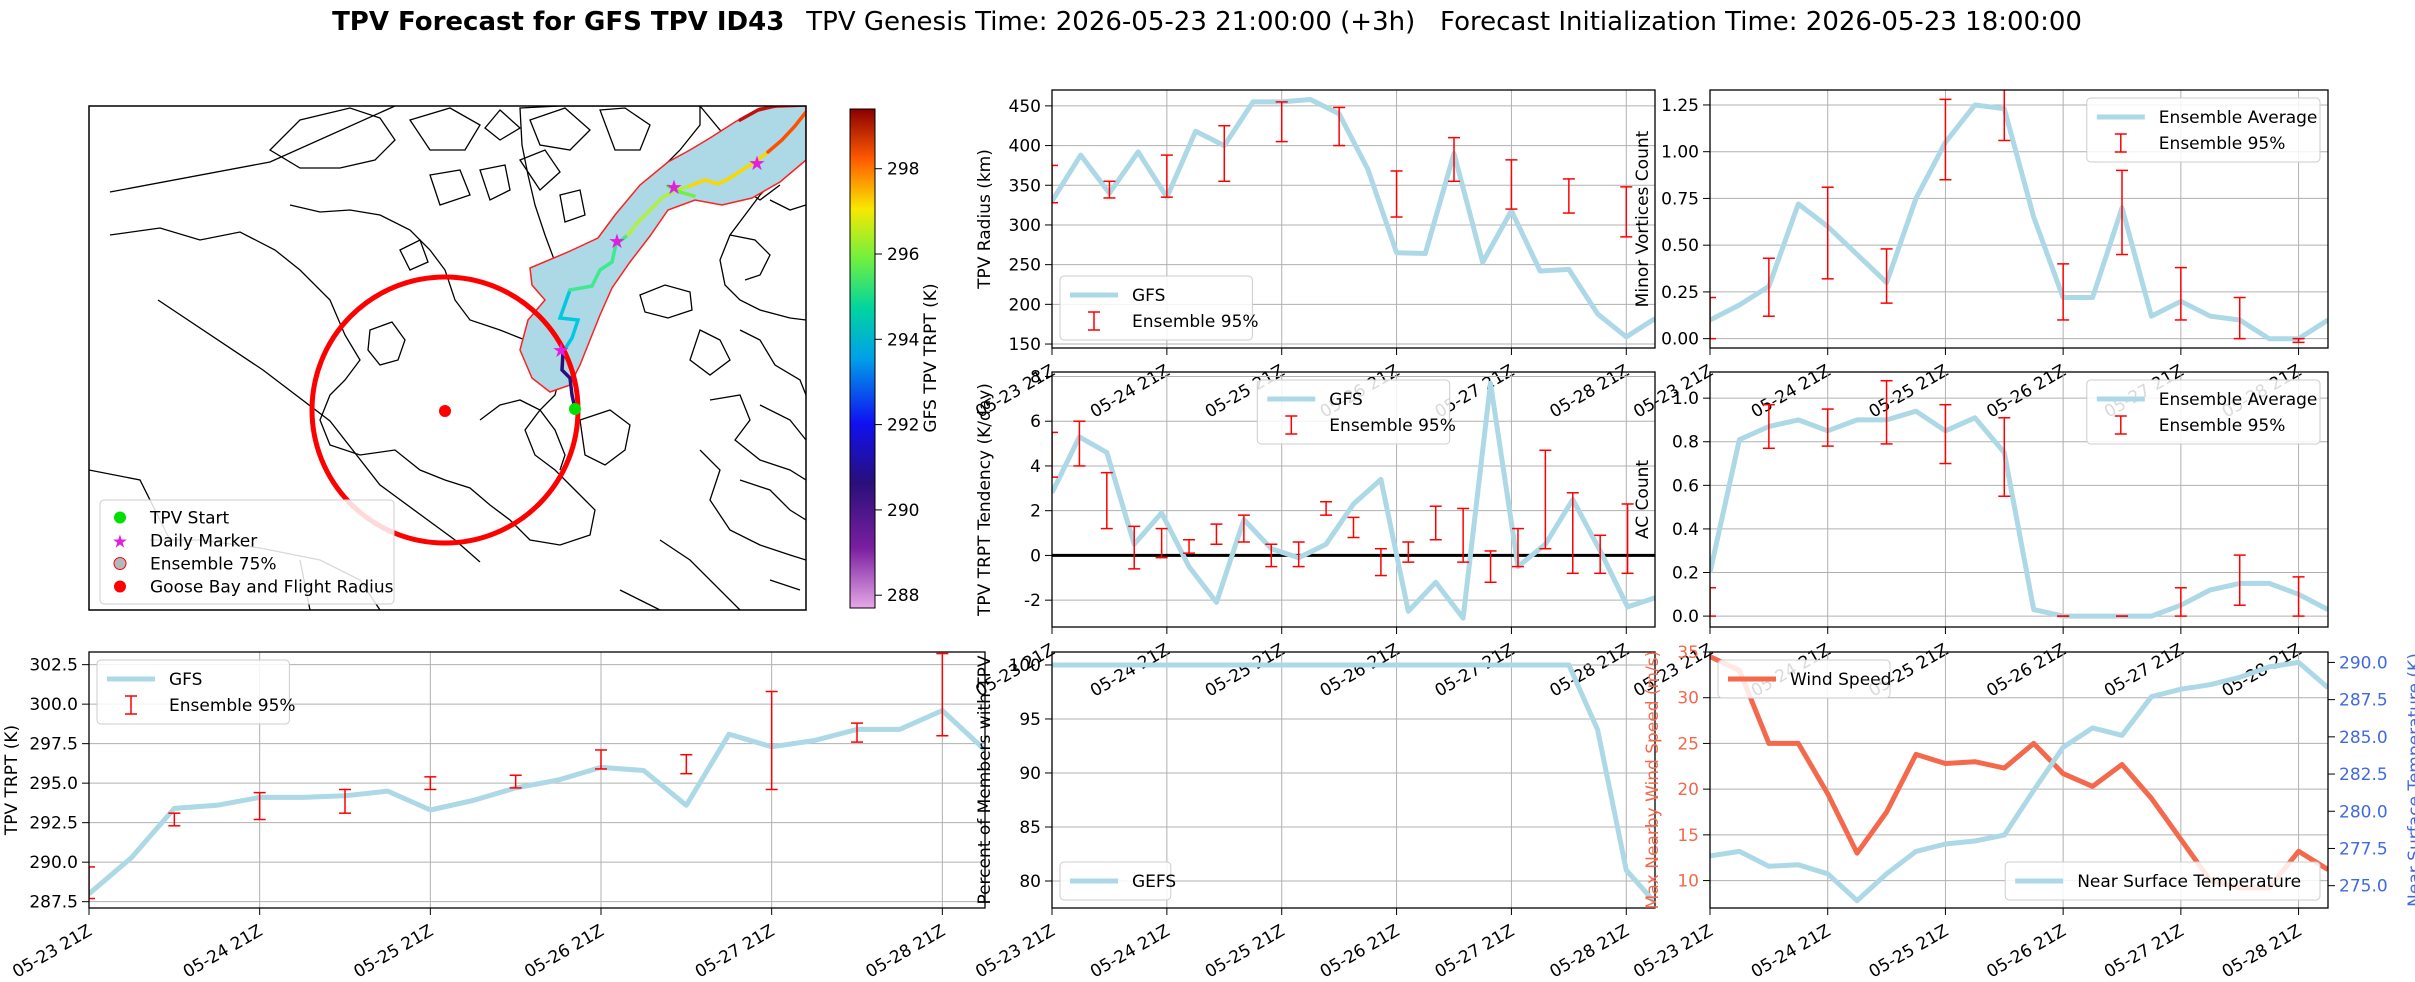  Describe the element at coordinates (1035, 422) in the screenshot. I see `y-tick-label: 6` at that location.